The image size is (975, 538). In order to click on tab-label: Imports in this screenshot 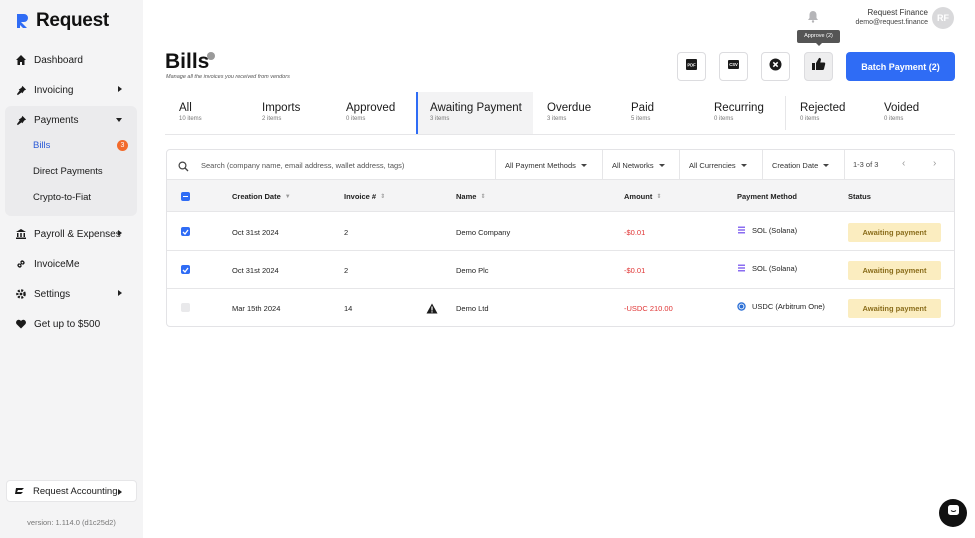, I will do `click(281, 108)`.